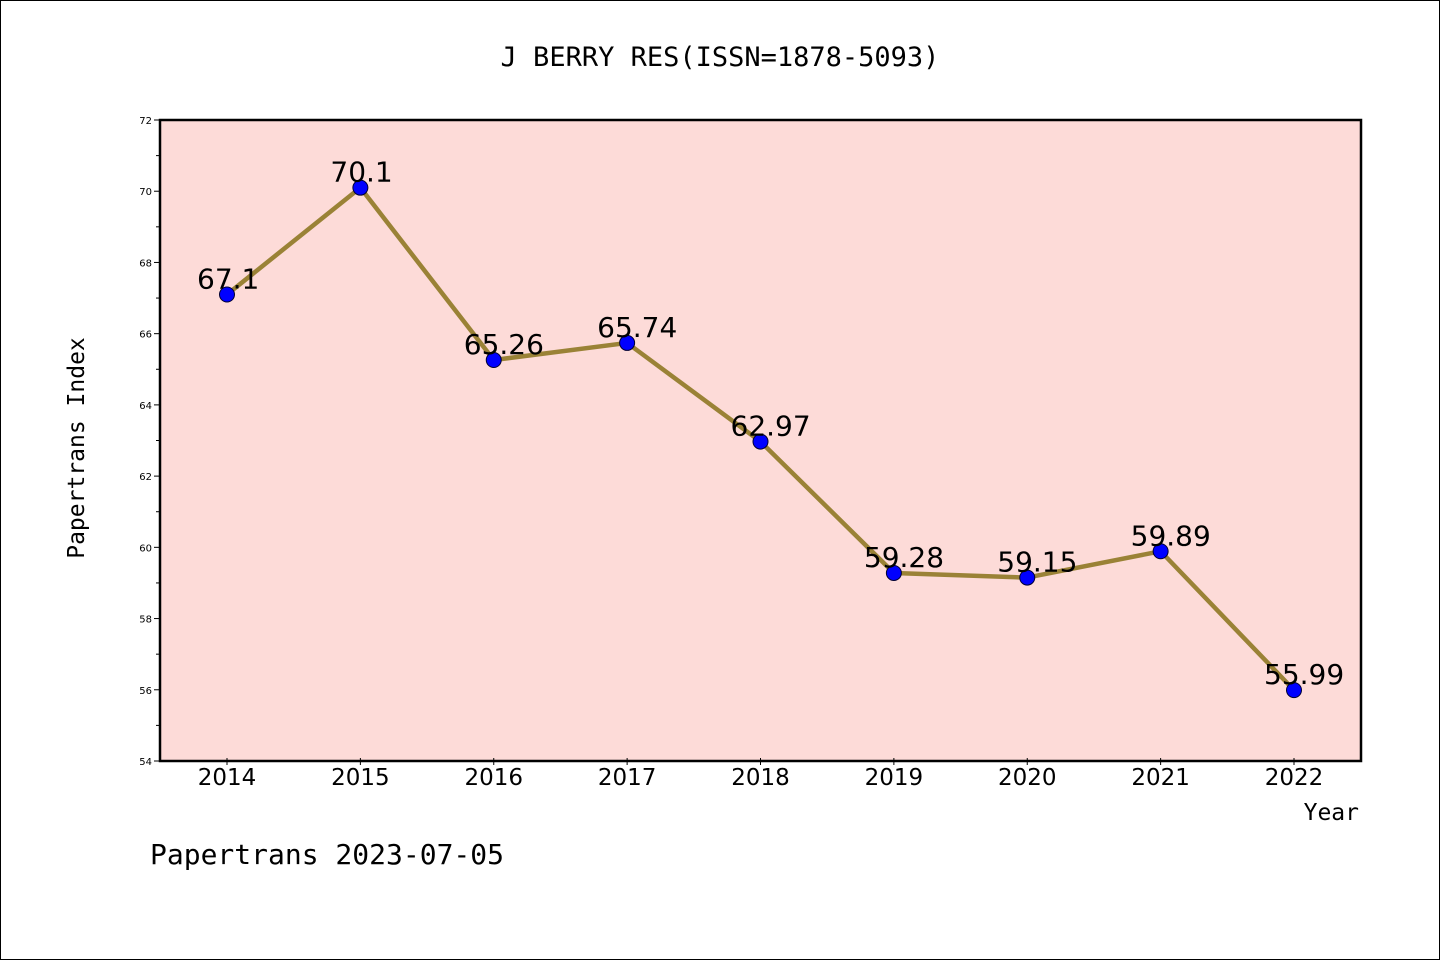 Image resolution: width=1440 pixels, height=960 pixels. I want to click on chart-title: J BERRY RES(ISSN=1878-5093), so click(720, 57).